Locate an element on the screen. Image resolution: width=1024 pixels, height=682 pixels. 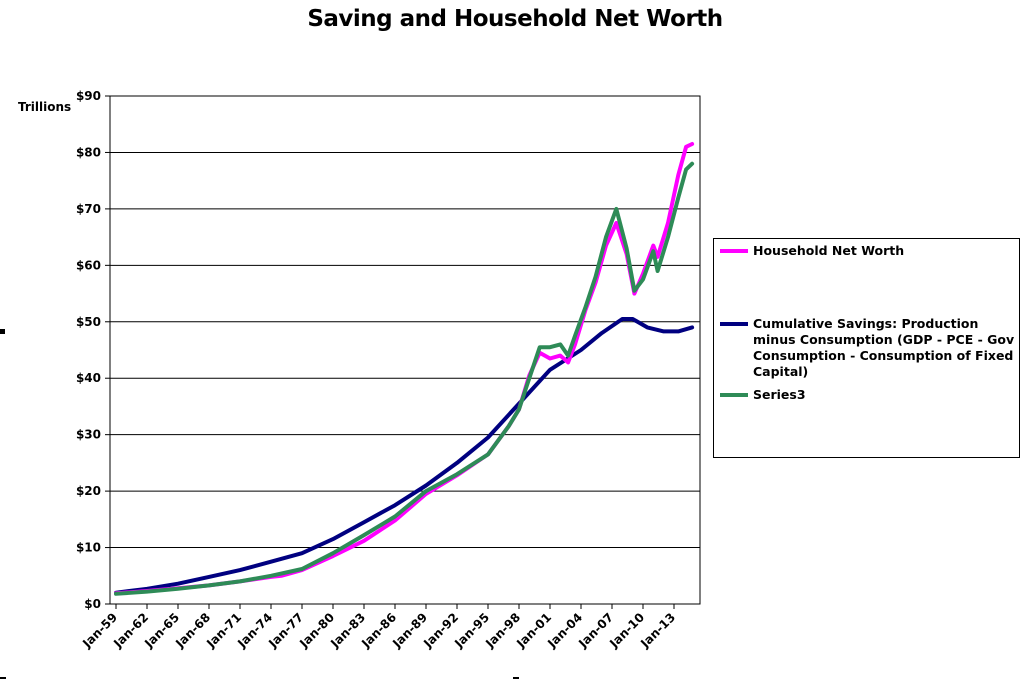
selection-handle-bottom-center is located at coordinates (516, 678).